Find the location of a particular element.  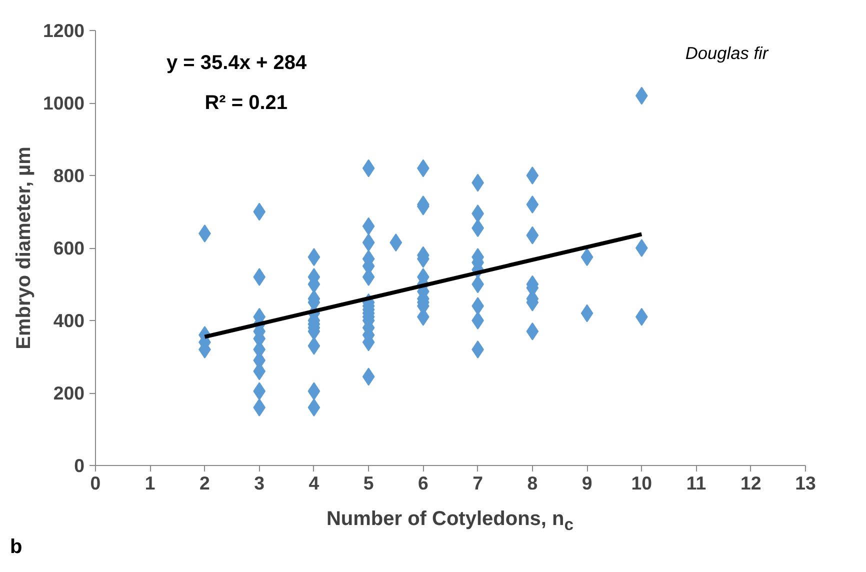

x-tick-label: 3 is located at coordinates (259, 483).